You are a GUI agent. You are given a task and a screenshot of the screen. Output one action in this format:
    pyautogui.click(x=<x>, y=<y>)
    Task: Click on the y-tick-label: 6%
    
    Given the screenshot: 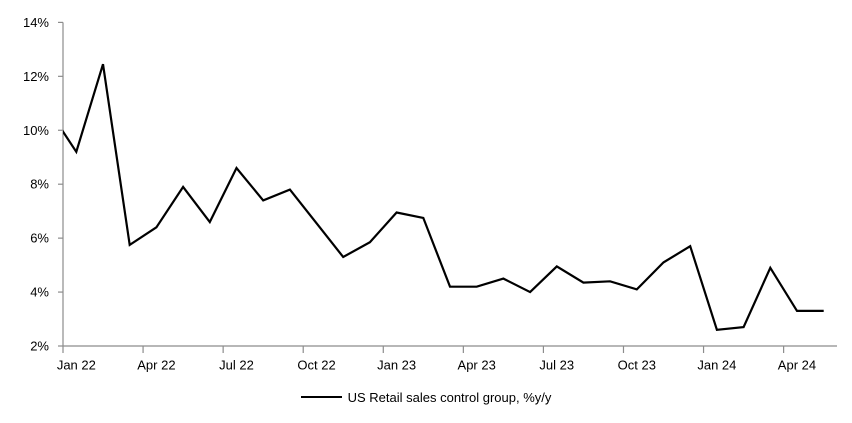 What is the action you would take?
    pyautogui.click(x=39, y=238)
    